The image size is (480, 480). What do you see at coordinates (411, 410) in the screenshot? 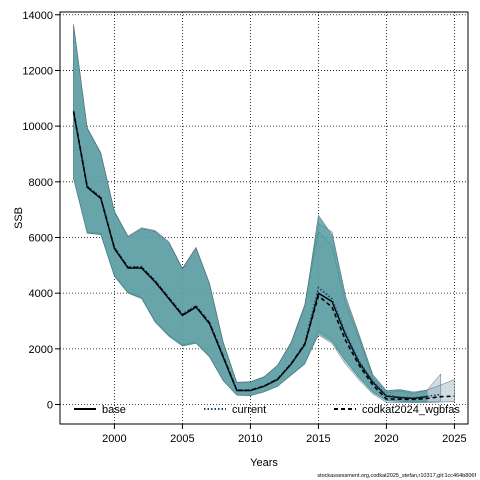
I see `legend-label-codkat2024_wgbfas: codkat2024_wgbfas` at bounding box center [411, 410].